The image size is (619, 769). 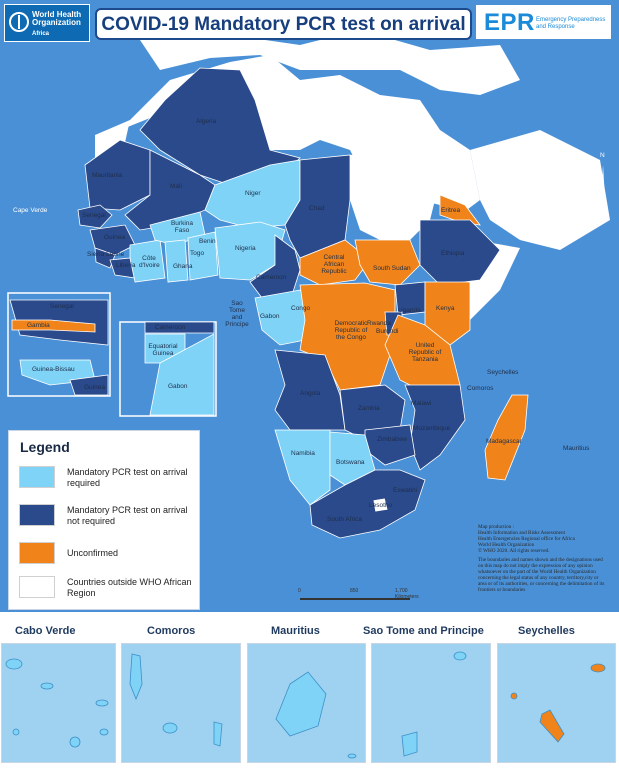 I want to click on who-logo: World Health Organization Africa, so click(x=47, y=23).